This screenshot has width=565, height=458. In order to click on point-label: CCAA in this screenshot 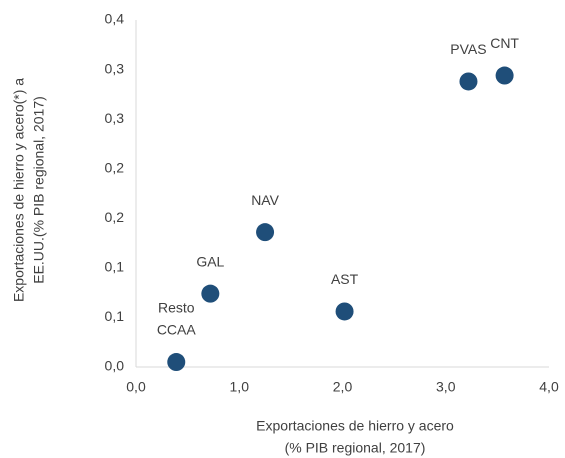, I will do `click(177, 330)`.